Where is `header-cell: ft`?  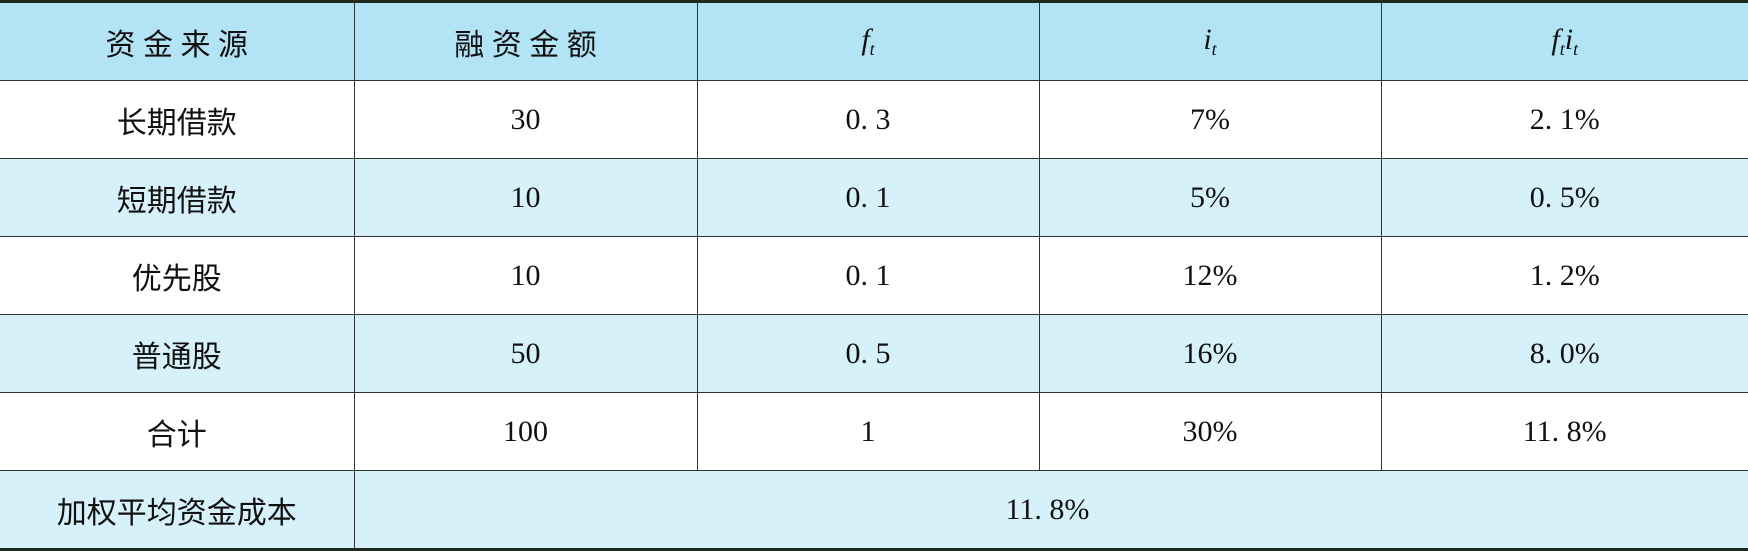
header-cell: ft is located at coordinates (868, 41).